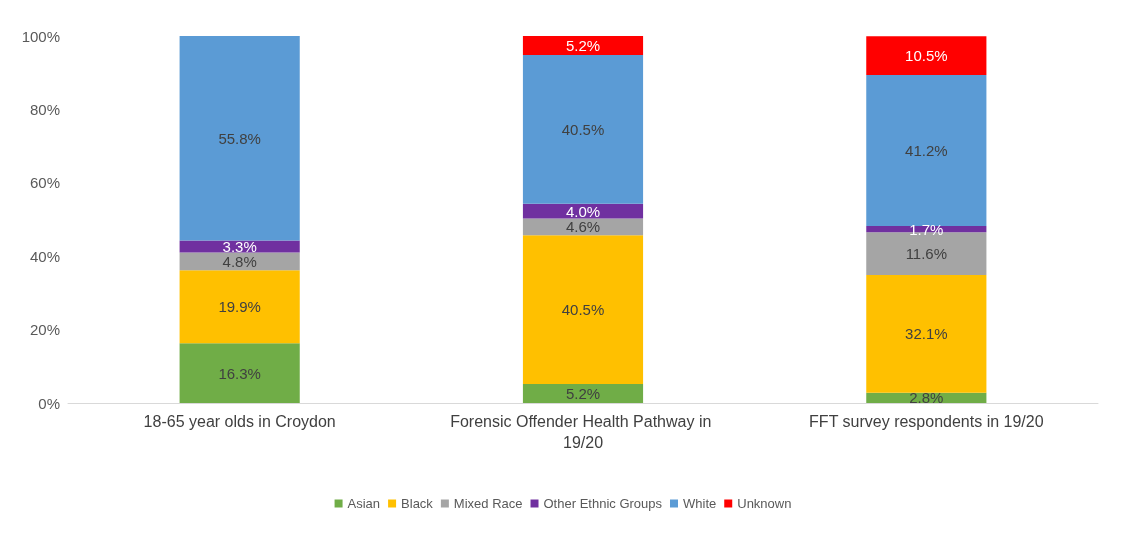 The image size is (1130, 533). I want to click on legend-label: Asian, so click(364, 503).